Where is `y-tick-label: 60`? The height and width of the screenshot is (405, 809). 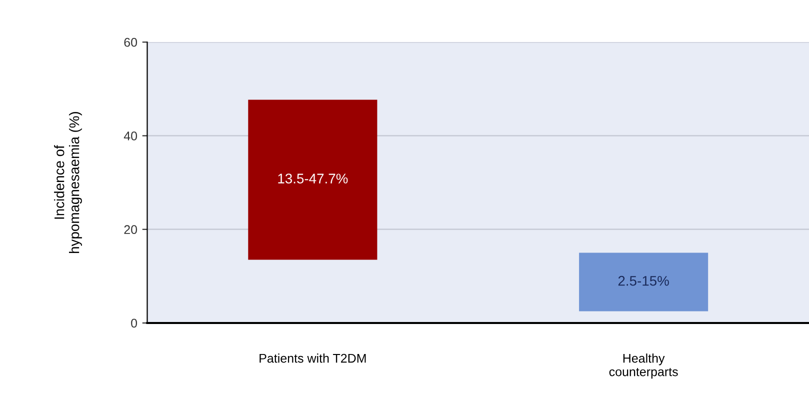
y-tick-label: 60 is located at coordinates (131, 42).